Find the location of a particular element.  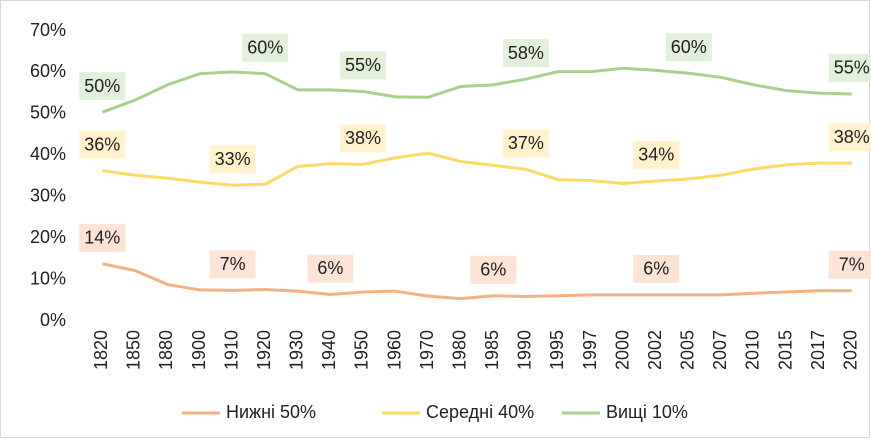

x-tick-label: 2000 is located at coordinates (622, 350).